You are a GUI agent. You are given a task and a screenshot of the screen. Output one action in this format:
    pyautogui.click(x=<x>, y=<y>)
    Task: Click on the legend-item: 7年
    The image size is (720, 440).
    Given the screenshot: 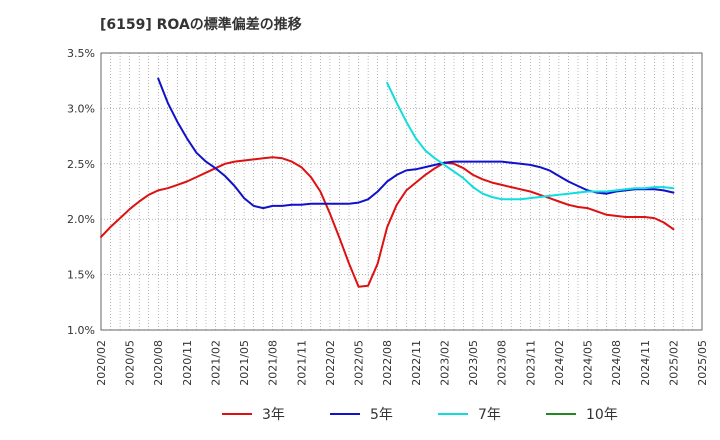 What is the action you would take?
    pyautogui.click(x=469, y=414)
    